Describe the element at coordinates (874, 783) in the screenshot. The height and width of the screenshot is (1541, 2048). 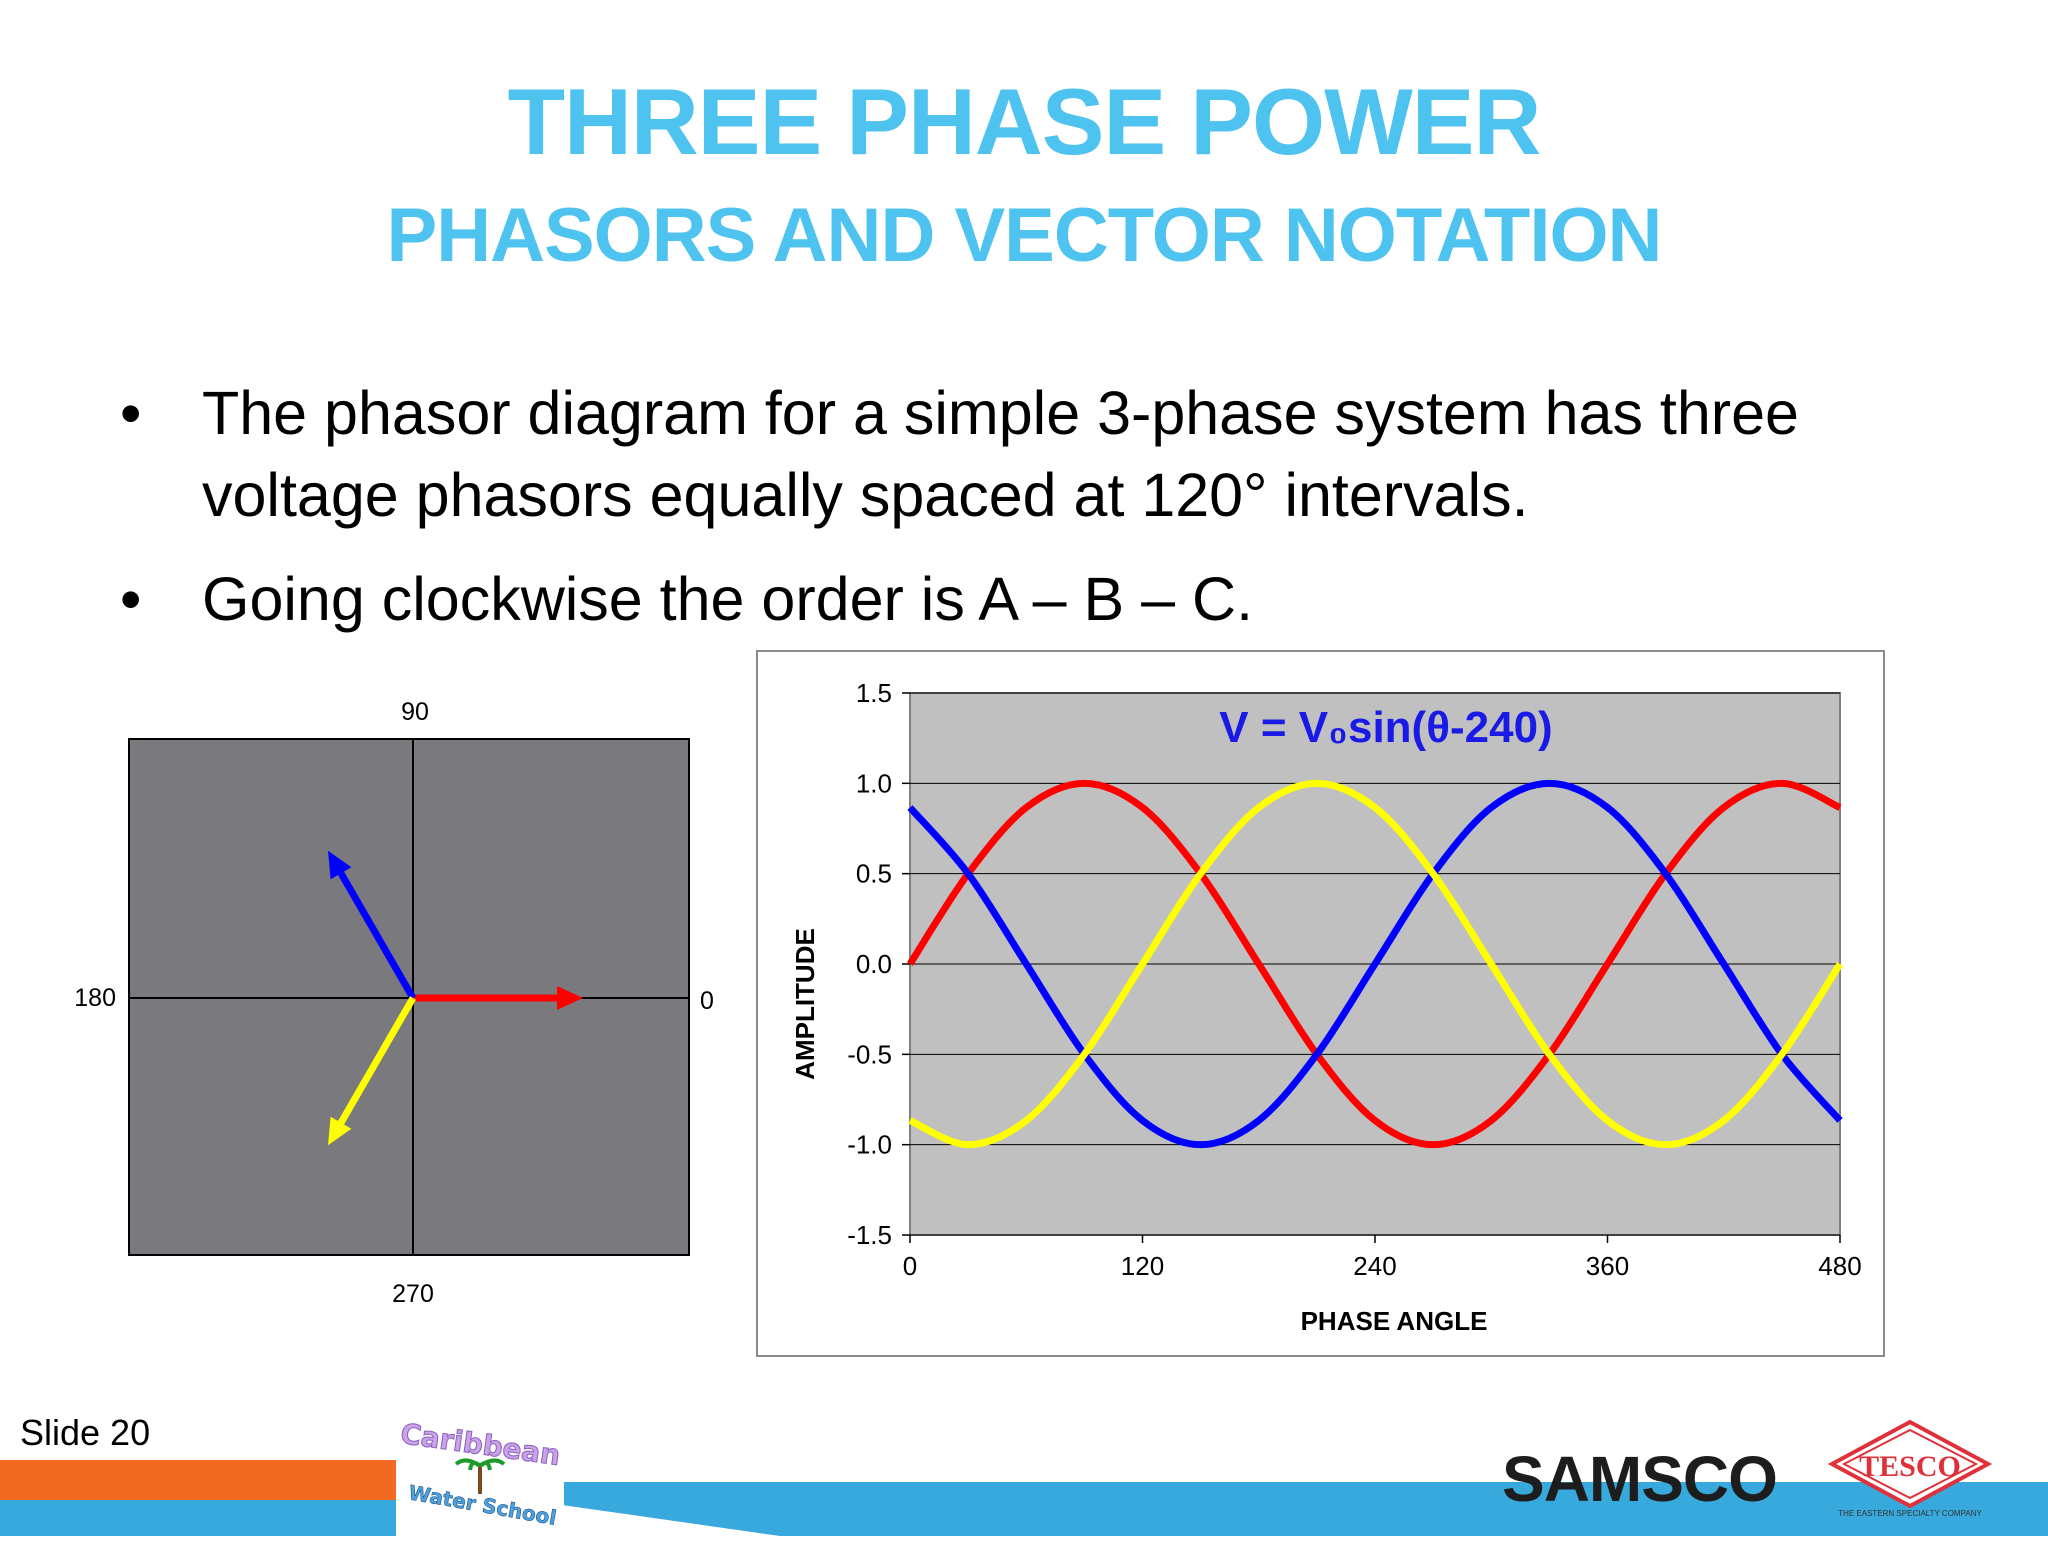
I see `y-tick-label: 1.0` at that location.